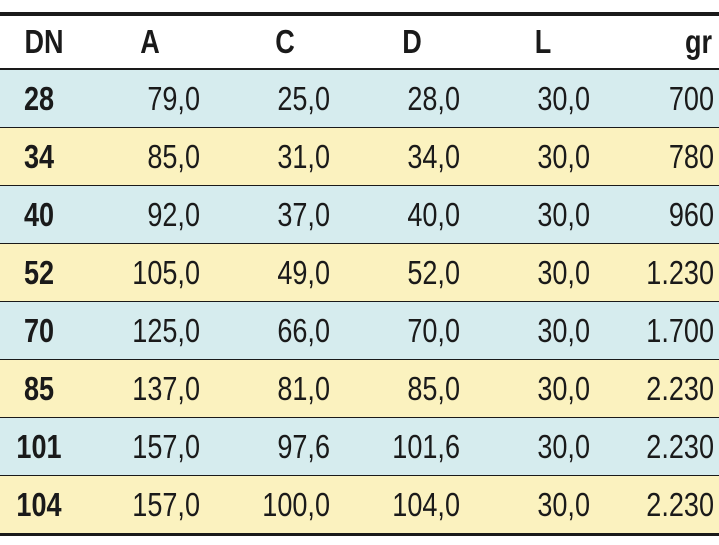 The image size is (719, 545). Describe the element at coordinates (303, 388) in the screenshot. I see `cell-c: 81,0` at that location.